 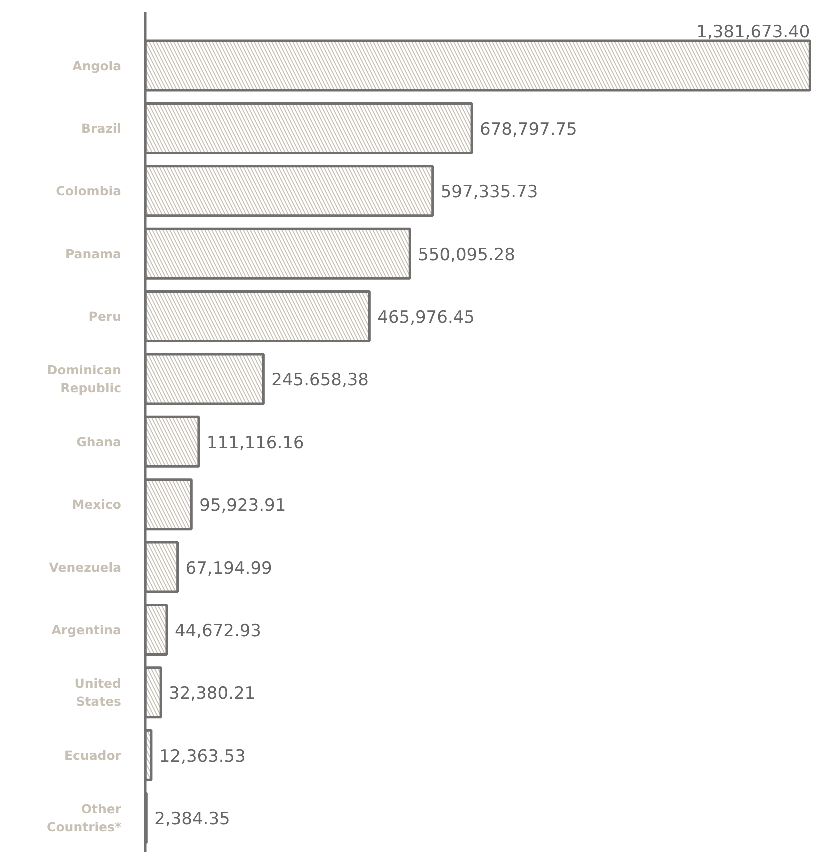 I want to click on data-label: 678,797.75, so click(x=529, y=130).